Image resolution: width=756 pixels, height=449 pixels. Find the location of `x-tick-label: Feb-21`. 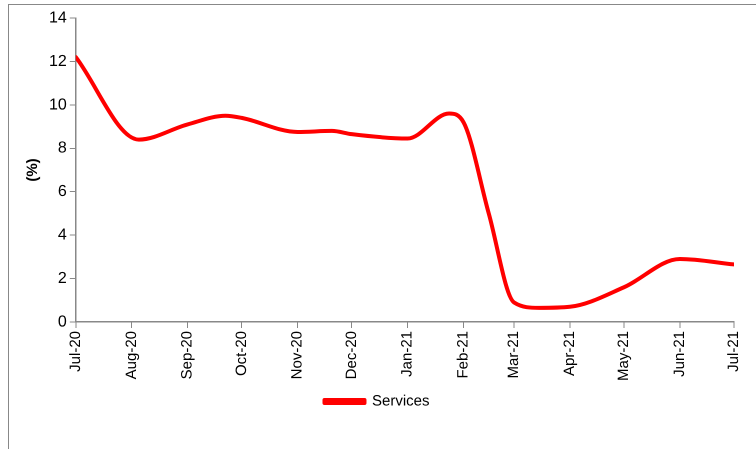

x-tick-label: Feb-21 is located at coordinates (463, 354).